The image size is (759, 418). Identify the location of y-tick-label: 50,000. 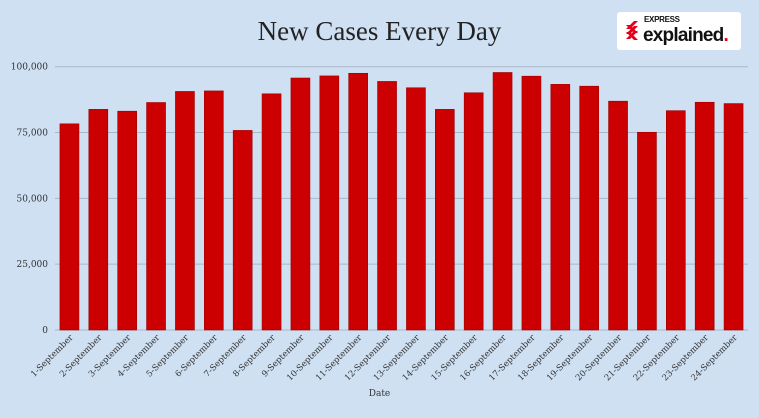
(33, 199).